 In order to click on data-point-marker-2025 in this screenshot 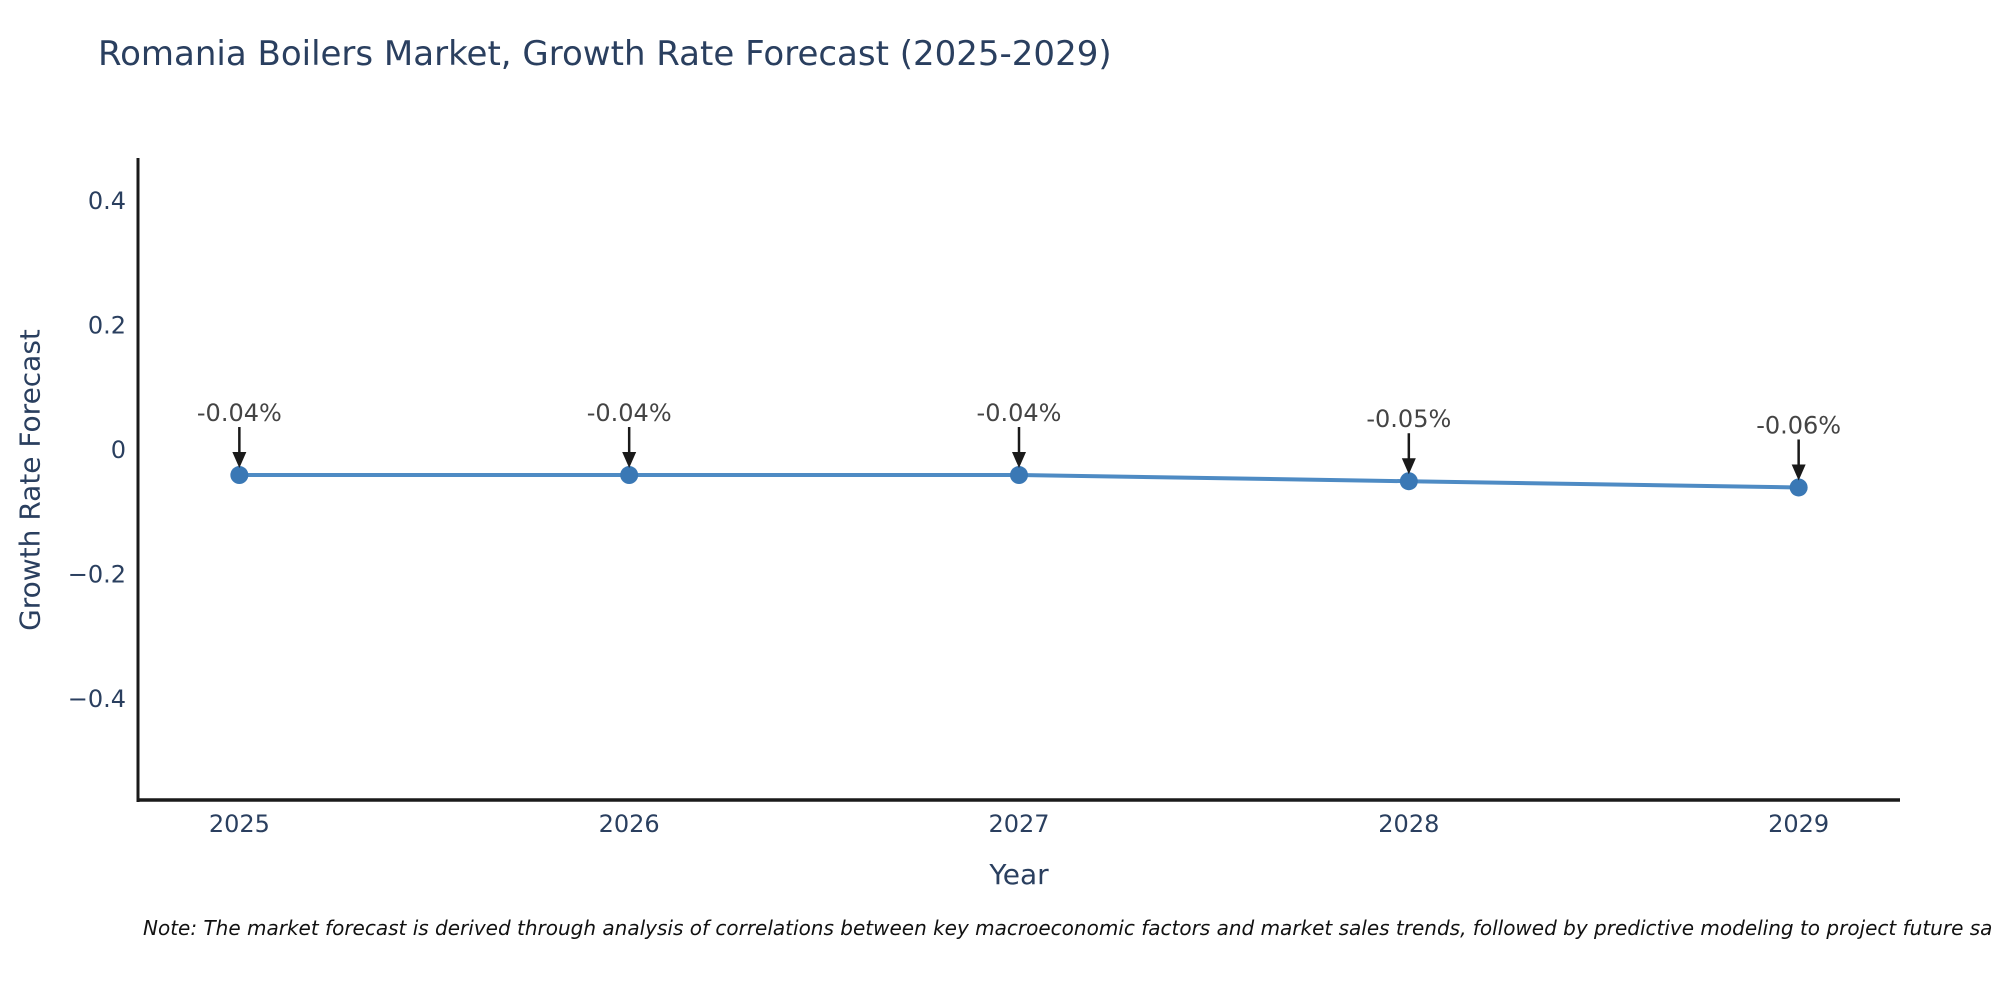, I will do `click(239, 475)`.